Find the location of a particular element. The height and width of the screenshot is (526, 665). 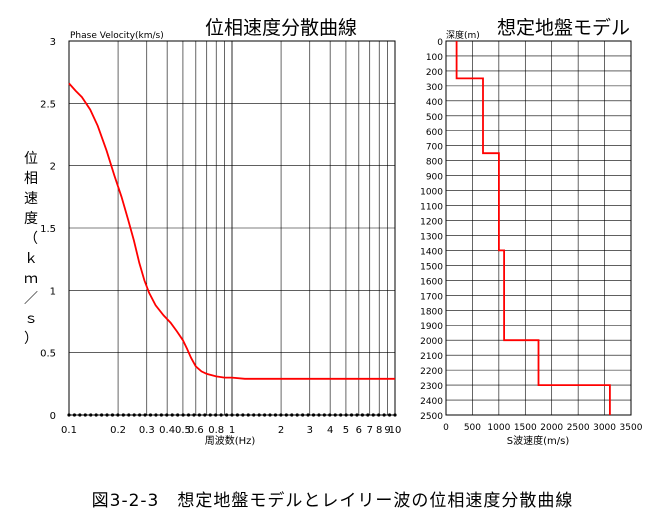

ground-y-tick-label: 2100 is located at coordinates (431, 357).